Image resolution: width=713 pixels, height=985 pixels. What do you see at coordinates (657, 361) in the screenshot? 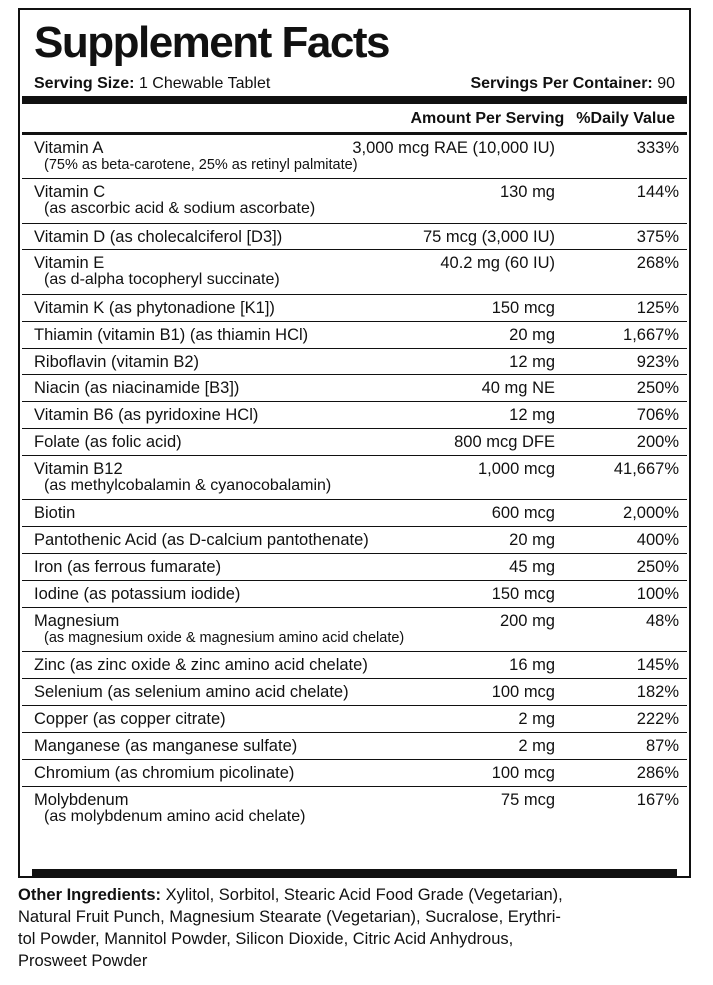
I see `daily-value: 923%` at bounding box center [657, 361].